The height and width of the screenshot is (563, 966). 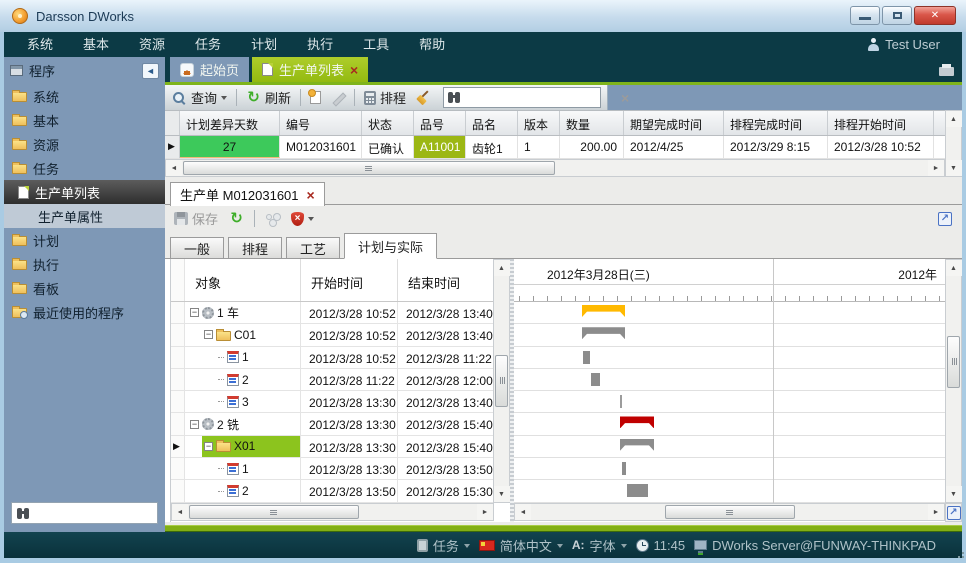 What do you see at coordinates (592, 123) in the screenshot?
I see `column-header-6: 数量` at bounding box center [592, 123].